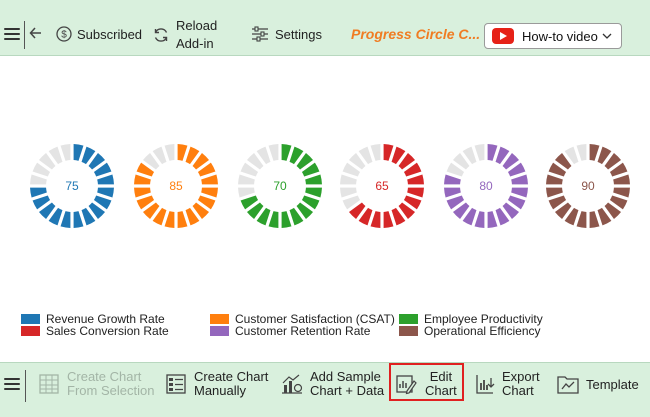 The height and width of the screenshot is (417, 650). What do you see at coordinates (345, 376) in the screenshot?
I see `add-sample-line1: Add Sample` at bounding box center [345, 376].